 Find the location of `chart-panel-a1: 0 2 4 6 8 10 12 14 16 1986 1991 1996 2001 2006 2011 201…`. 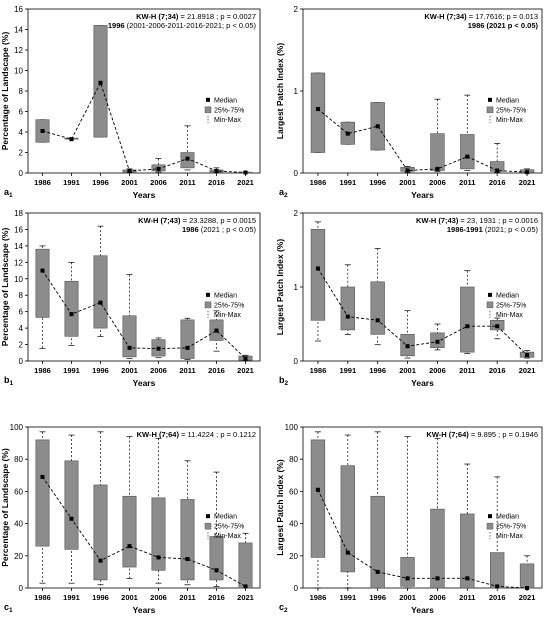

chart-panel-a1: 0 2 4 6 8 10 12 14 16 1986 1991 1996 2001 2006 2011 201… is located at coordinates (130, 102).